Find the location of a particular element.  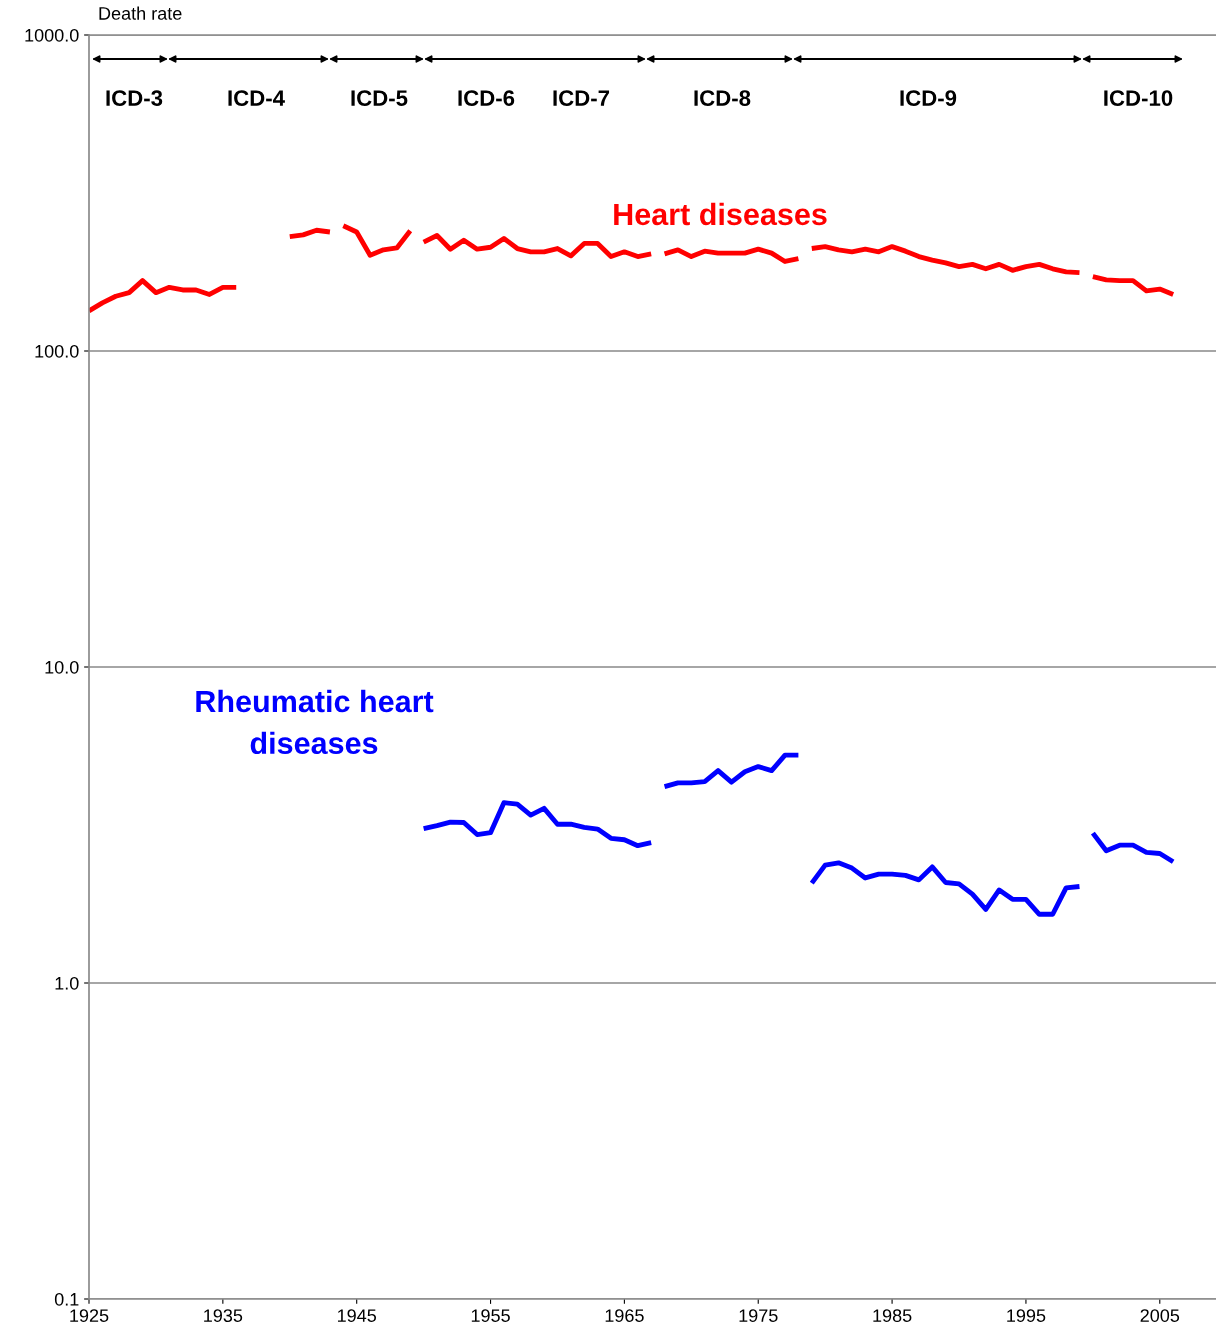

annotation: ICD-10 is located at coordinates (1138, 98).